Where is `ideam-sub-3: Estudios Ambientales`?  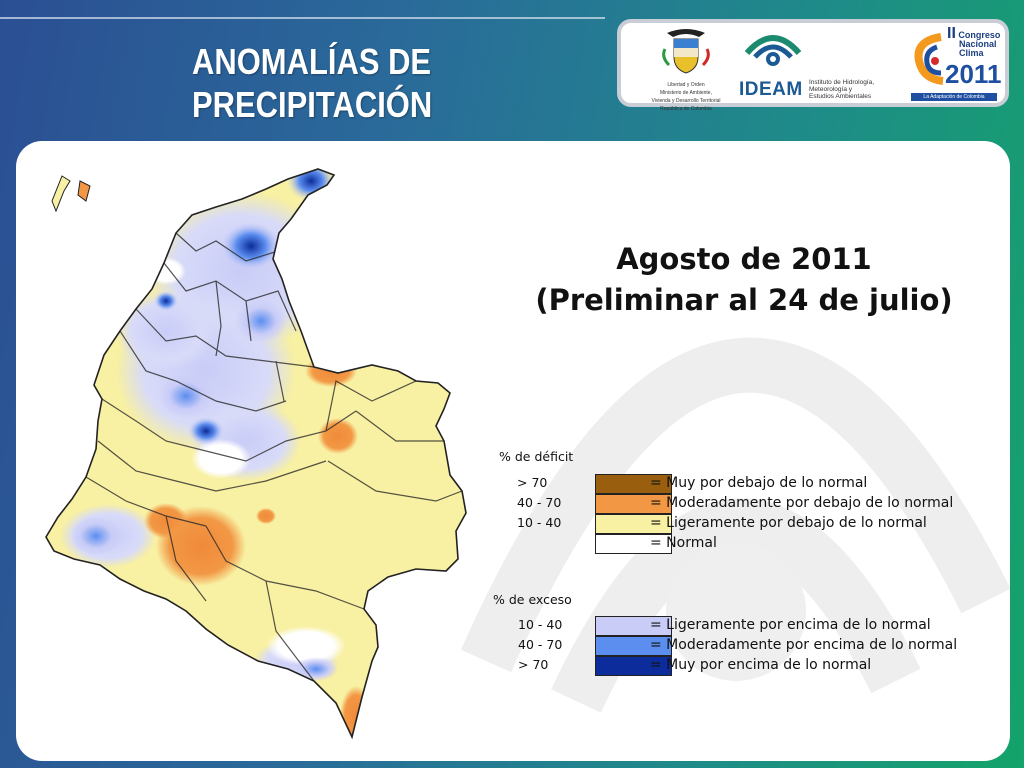
ideam-sub-3: Estudios Ambientales is located at coordinates (840, 96).